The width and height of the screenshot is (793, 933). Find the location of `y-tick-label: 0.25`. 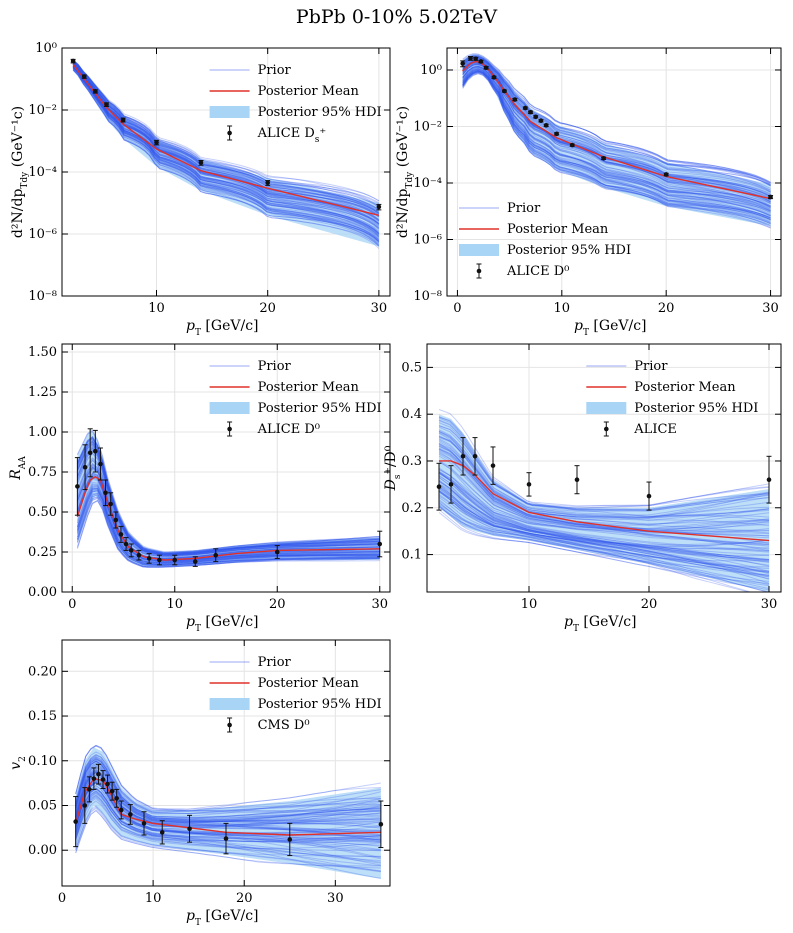

y-tick-label: 0.25 is located at coordinates (42, 552).